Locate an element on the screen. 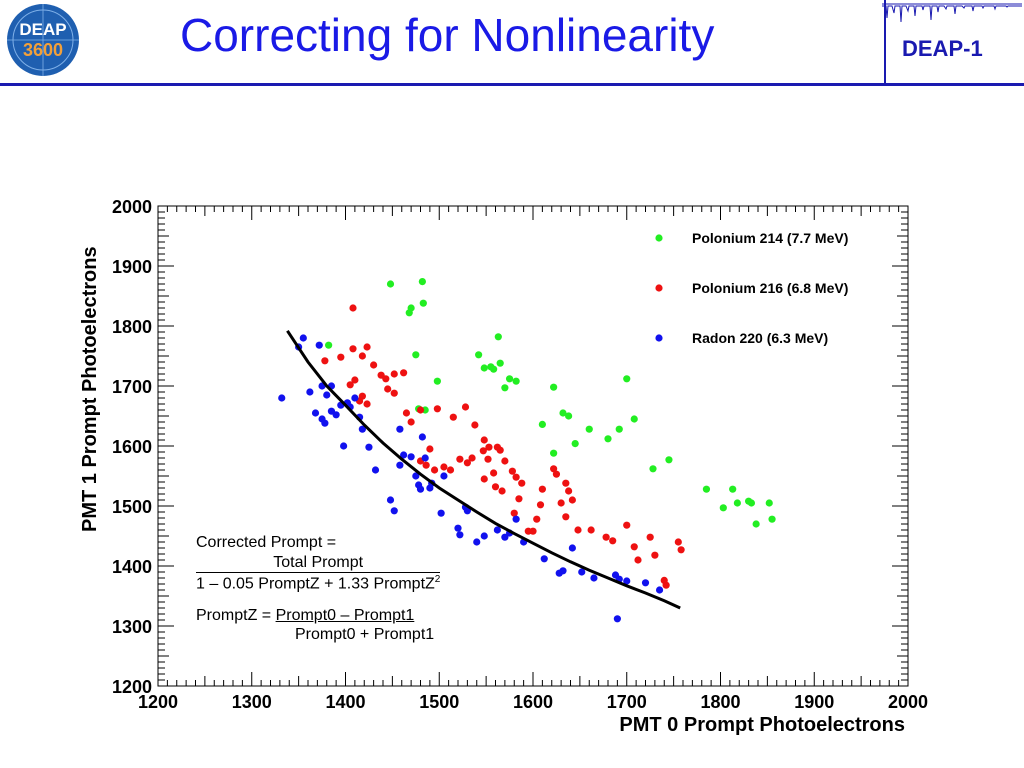  y-tick-label: 1600 is located at coordinates (132, 447).